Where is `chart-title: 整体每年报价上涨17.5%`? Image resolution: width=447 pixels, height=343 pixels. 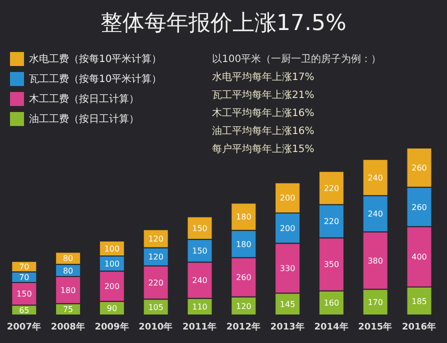
chart-title: 整体每年报价上涨17.5% is located at coordinates (224, 24).